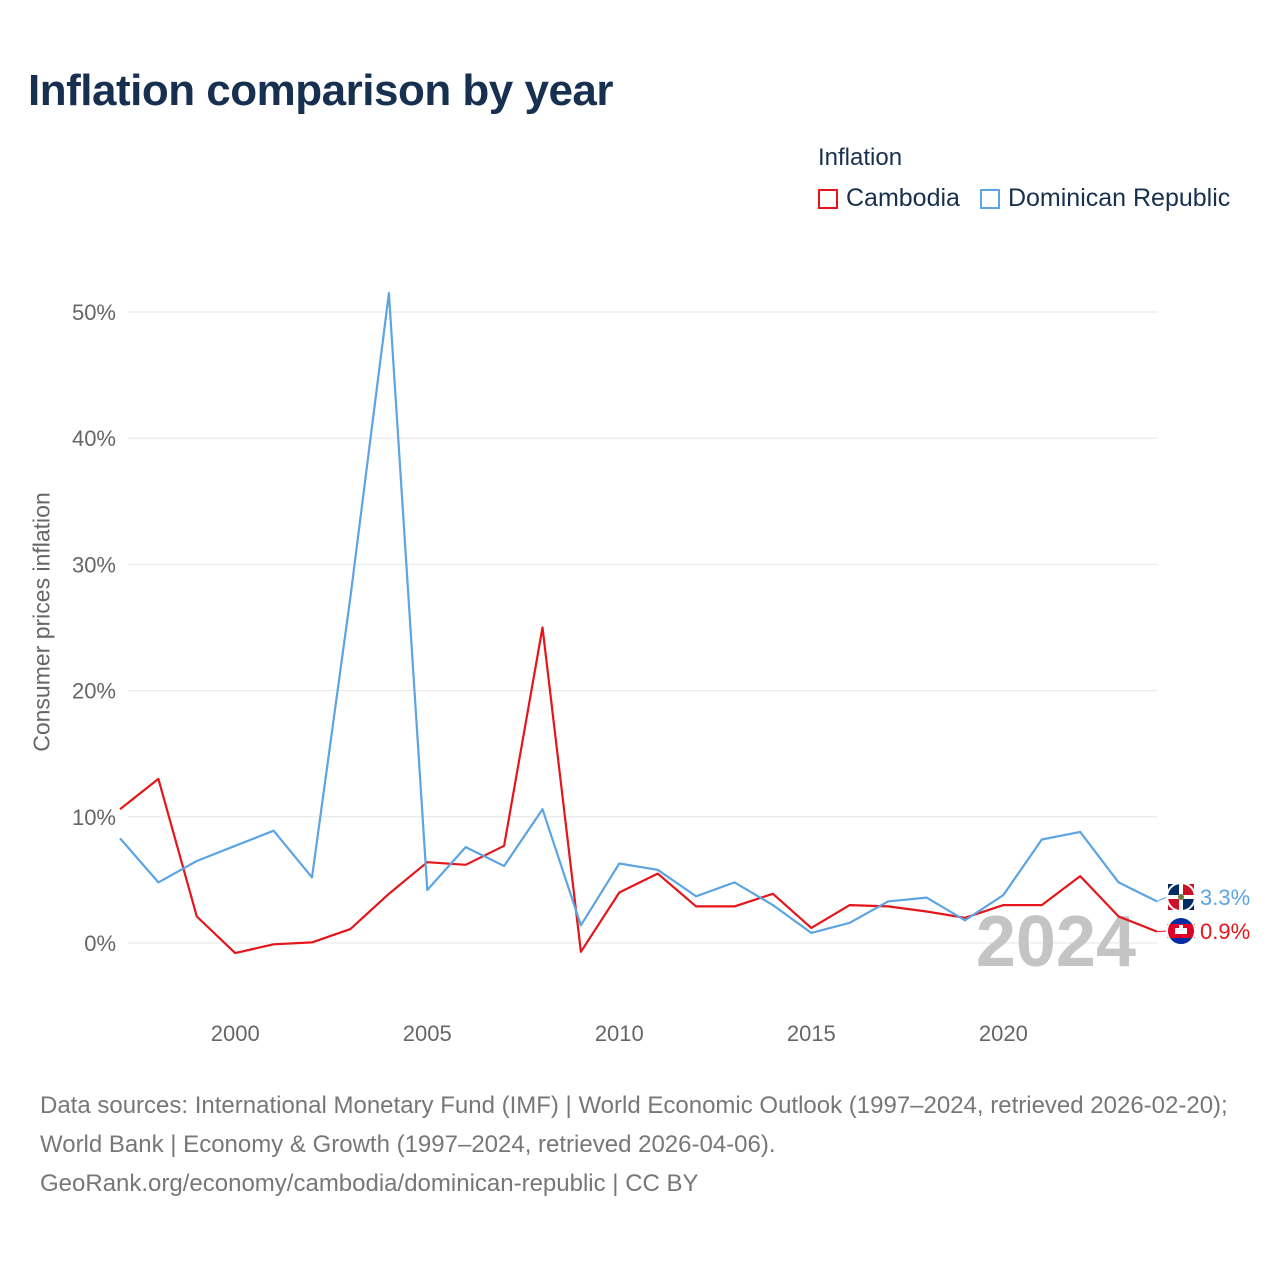 The height and width of the screenshot is (1280, 1280). What do you see at coordinates (235, 1033) in the screenshot?
I see `x-tick-label: 2000` at bounding box center [235, 1033].